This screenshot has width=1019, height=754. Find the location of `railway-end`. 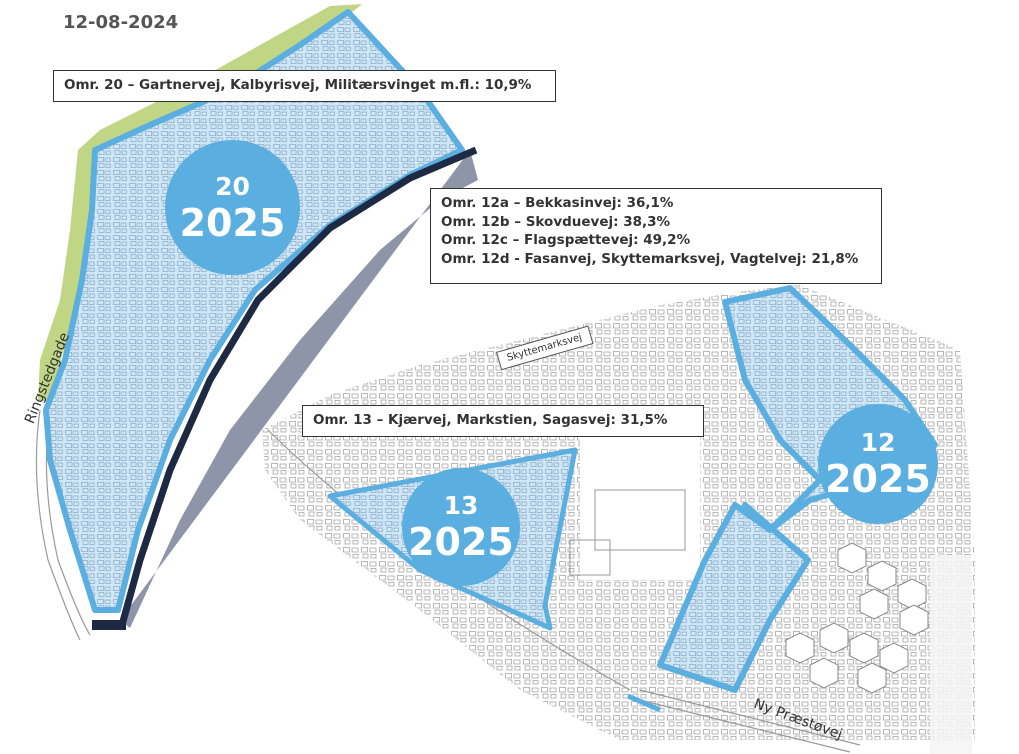

railway-end is located at coordinates (109, 625).